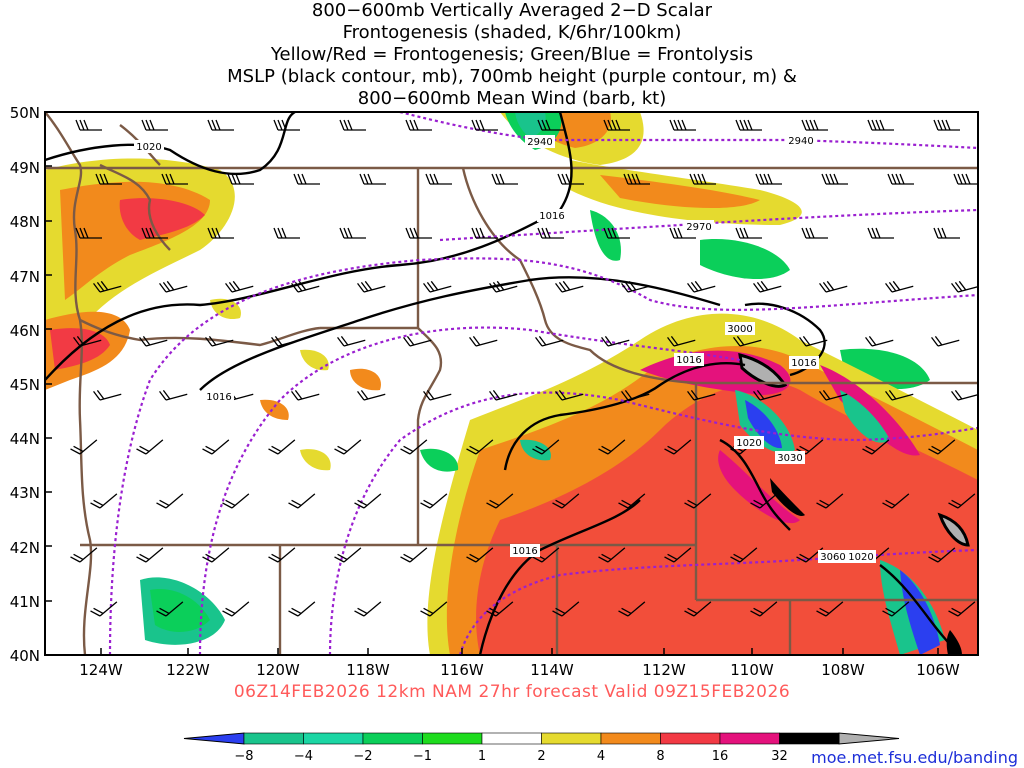 This screenshot has width=1024, height=768. I want to click on colorbar-label: 1, so click(482, 756).